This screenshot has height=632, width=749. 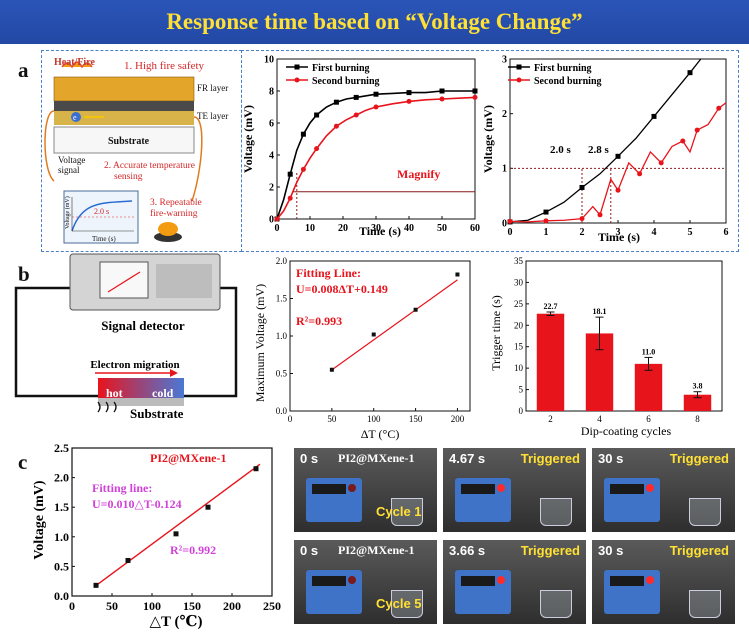 What do you see at coordinates (271, 155) in the screenshot?
I see `chart0-ytick-label-2: 4` at bounding box center [271, 155].